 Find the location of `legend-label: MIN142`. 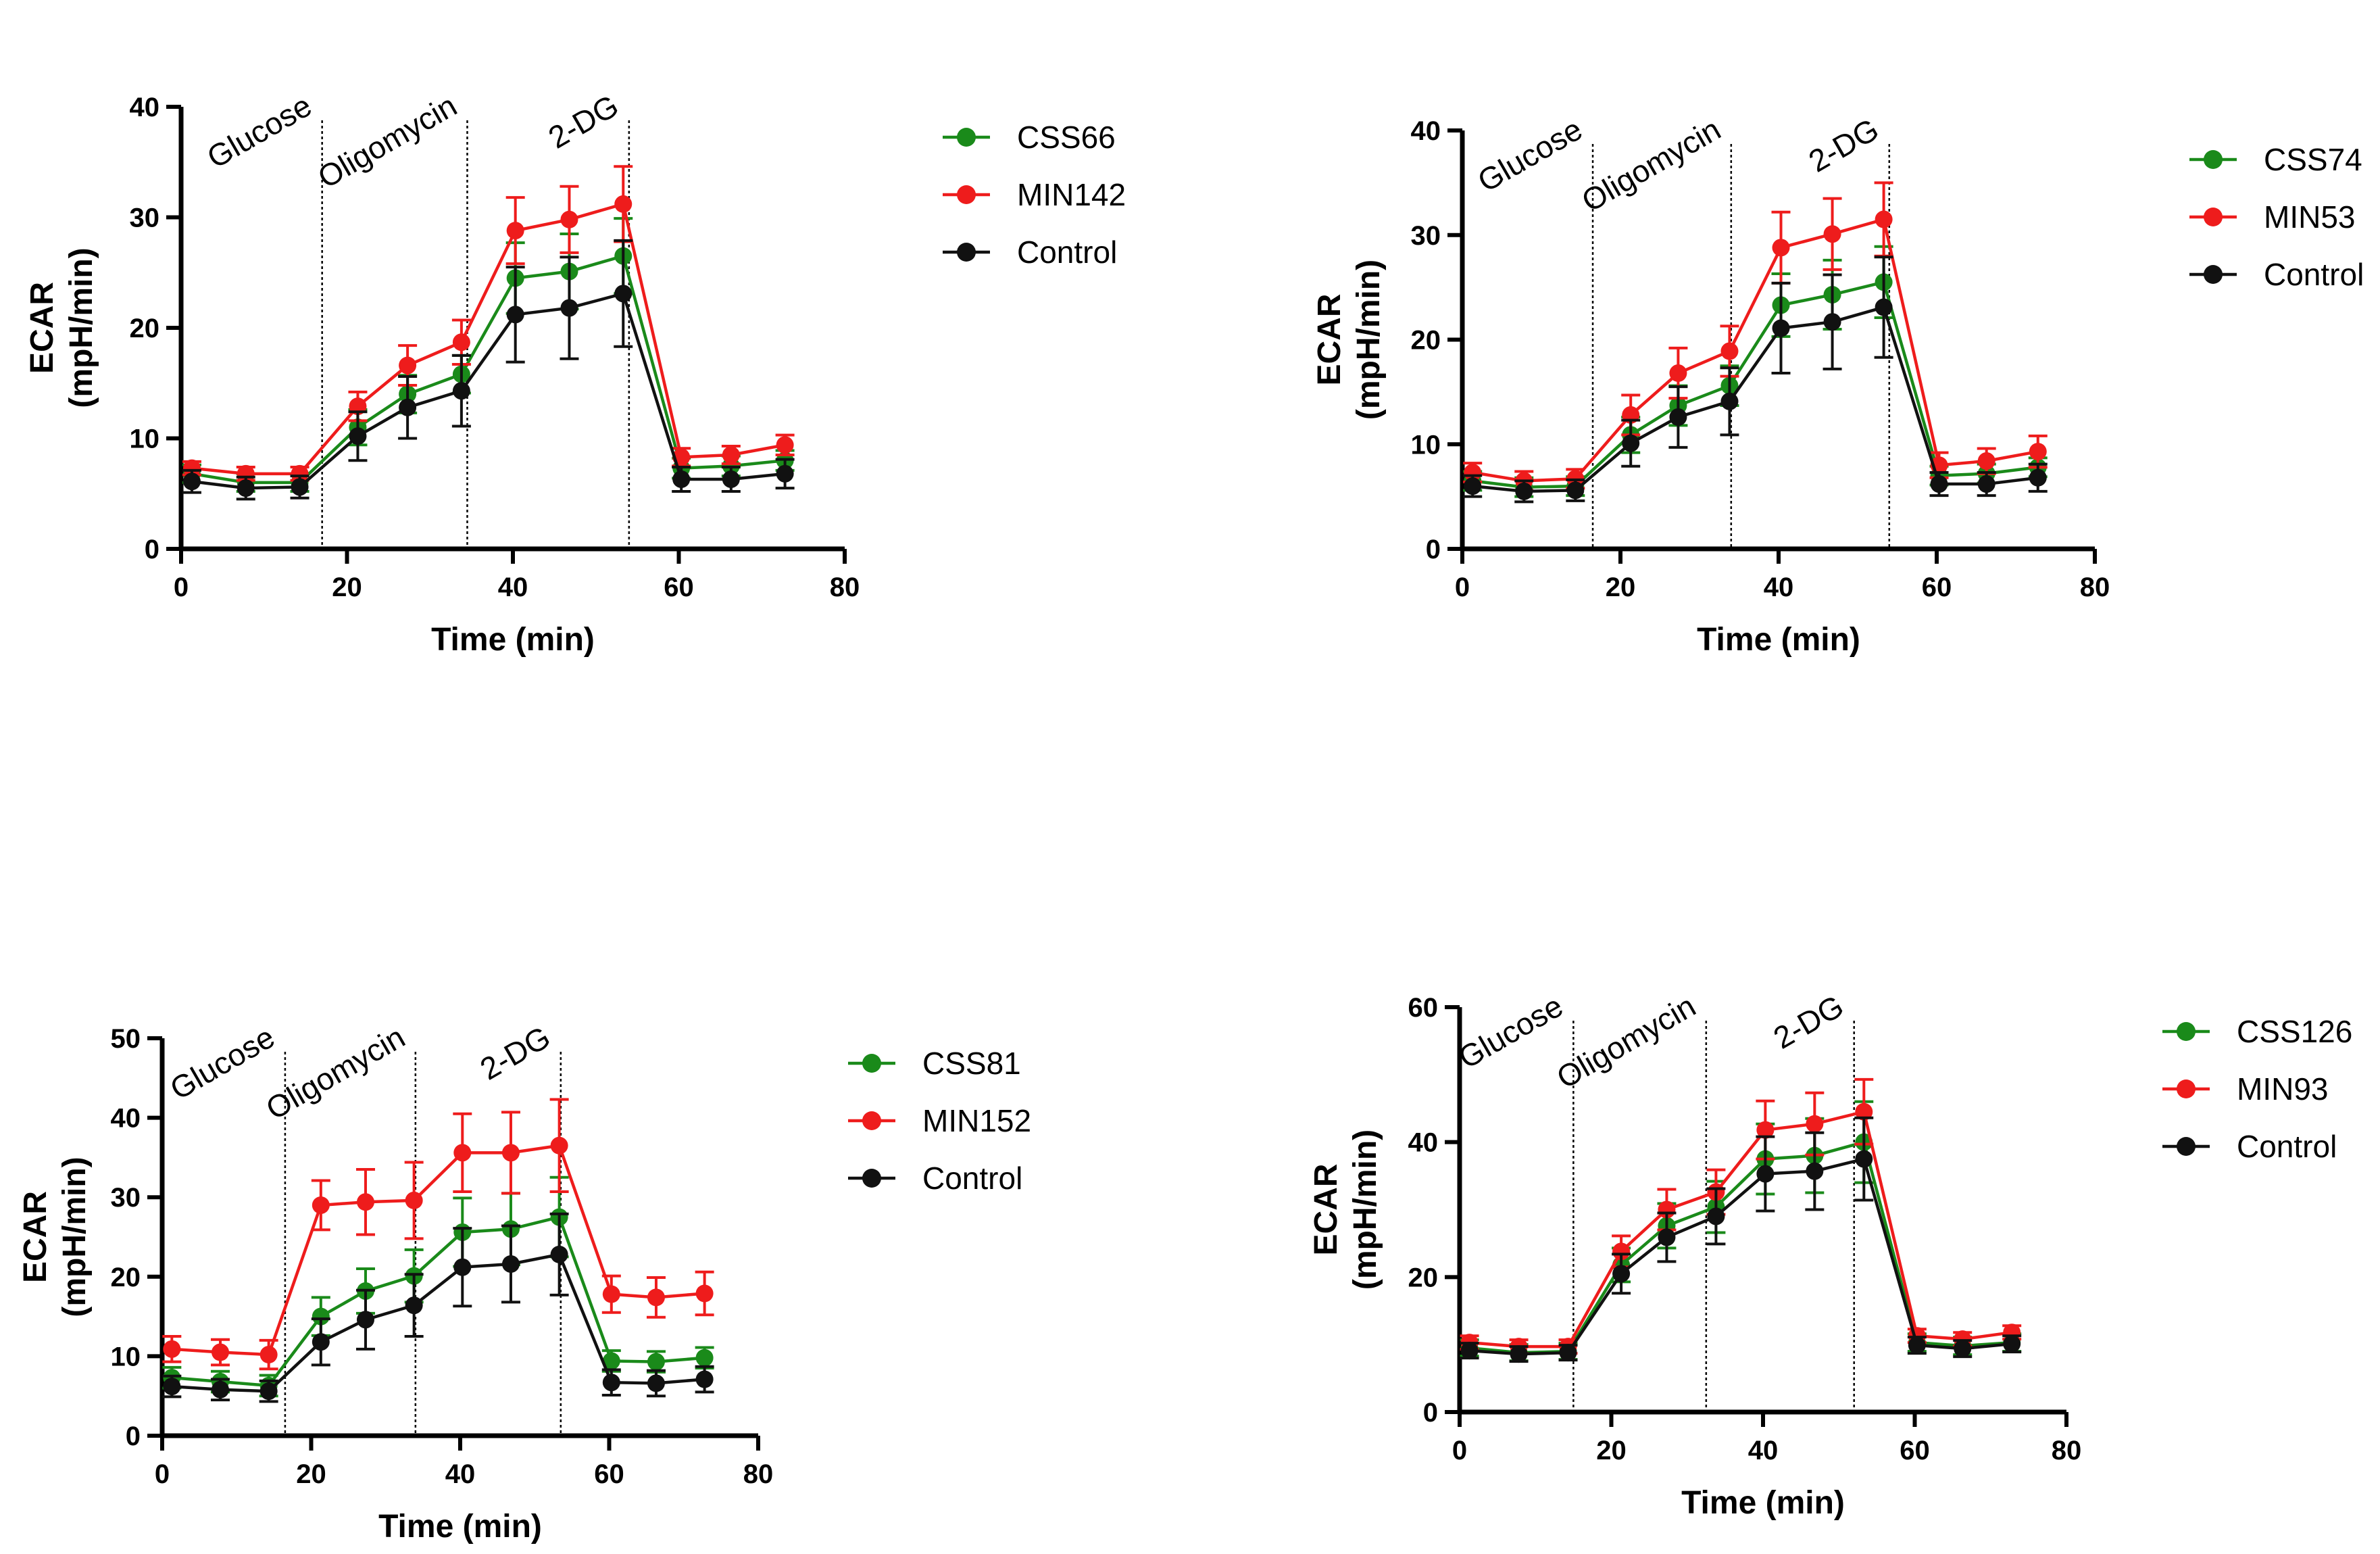

legend-label: MIN142 is located at coordinates (1071, 194).